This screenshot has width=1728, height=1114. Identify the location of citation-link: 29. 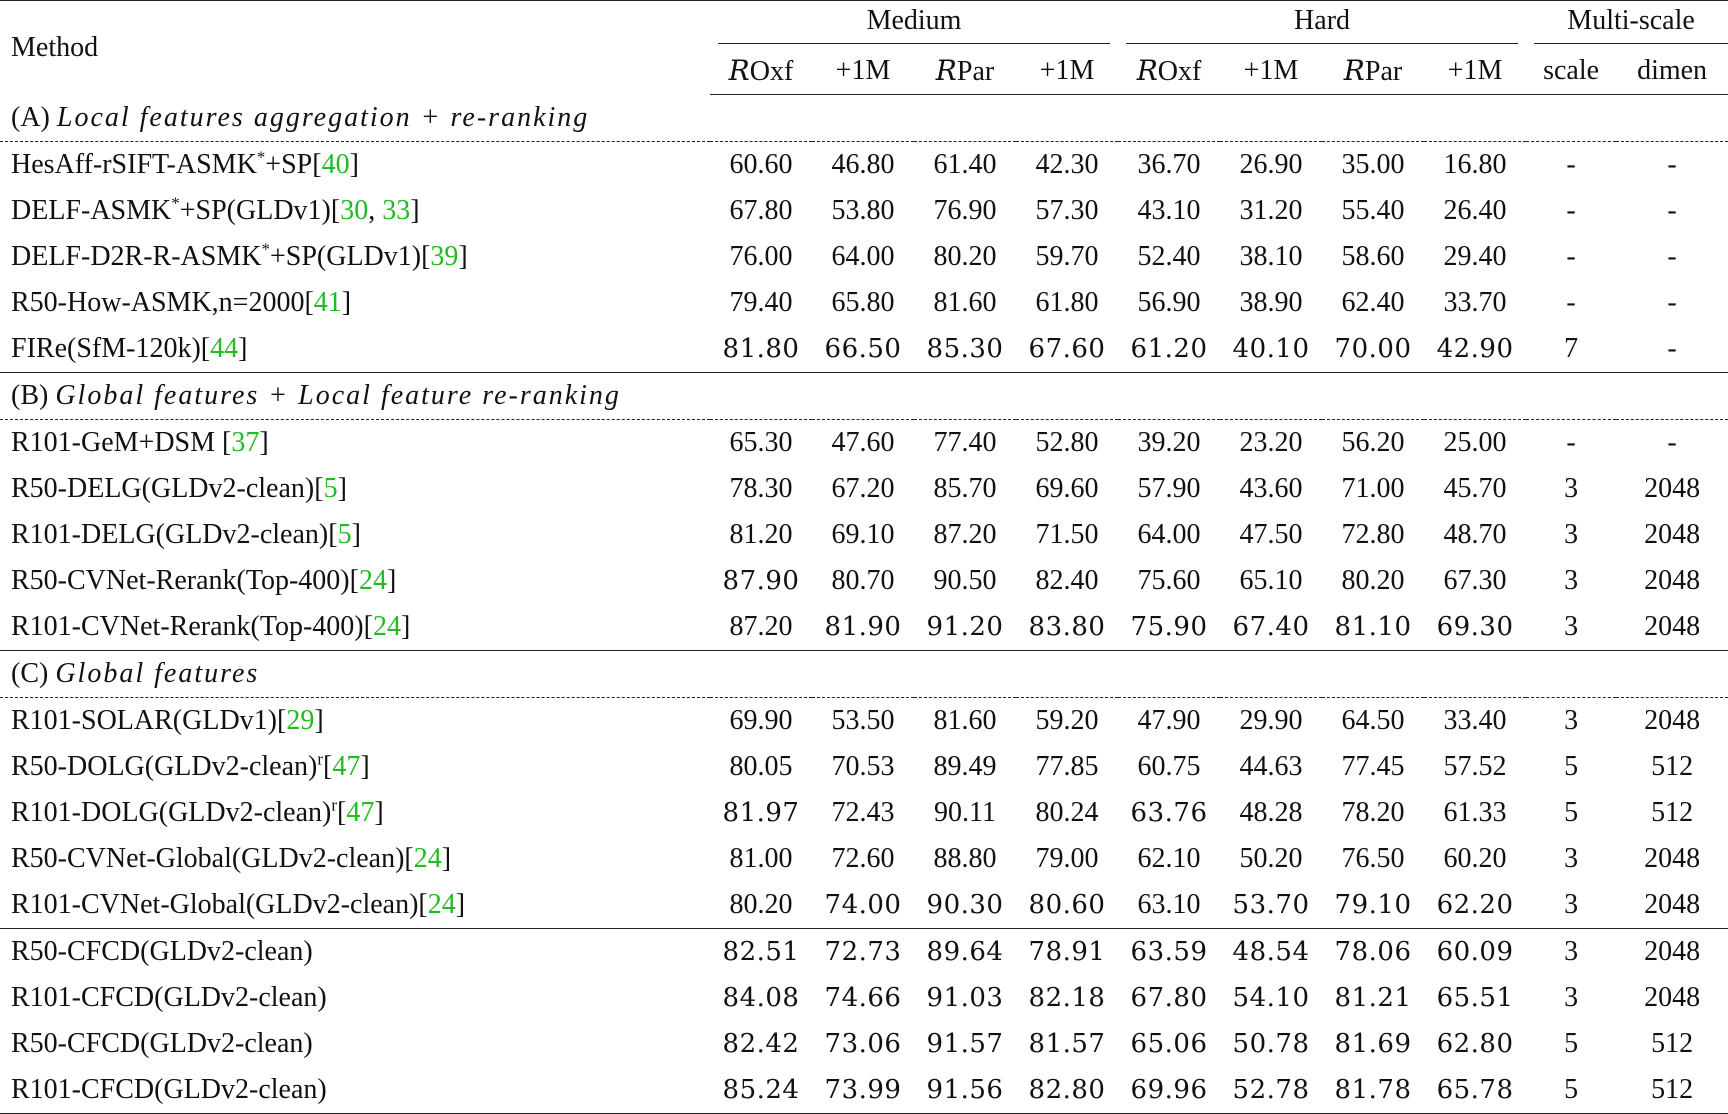
(300, 720).